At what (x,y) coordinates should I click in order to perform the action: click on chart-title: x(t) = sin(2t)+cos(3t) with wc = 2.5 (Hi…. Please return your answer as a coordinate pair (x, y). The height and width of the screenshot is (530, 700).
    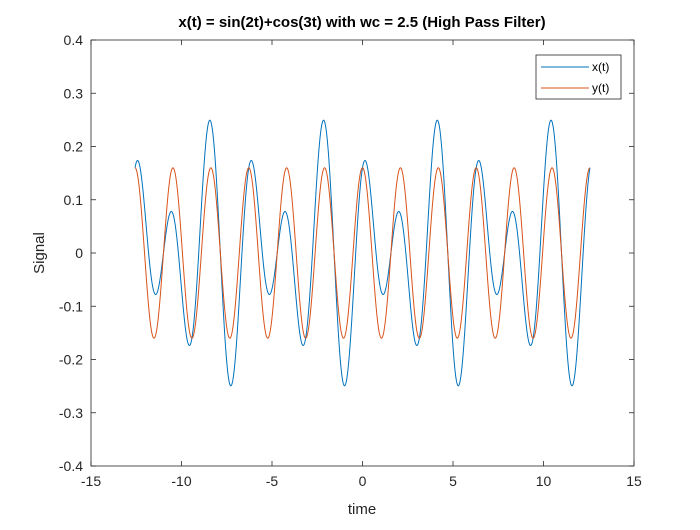
    Looking at the image, I should click on (361, 22).